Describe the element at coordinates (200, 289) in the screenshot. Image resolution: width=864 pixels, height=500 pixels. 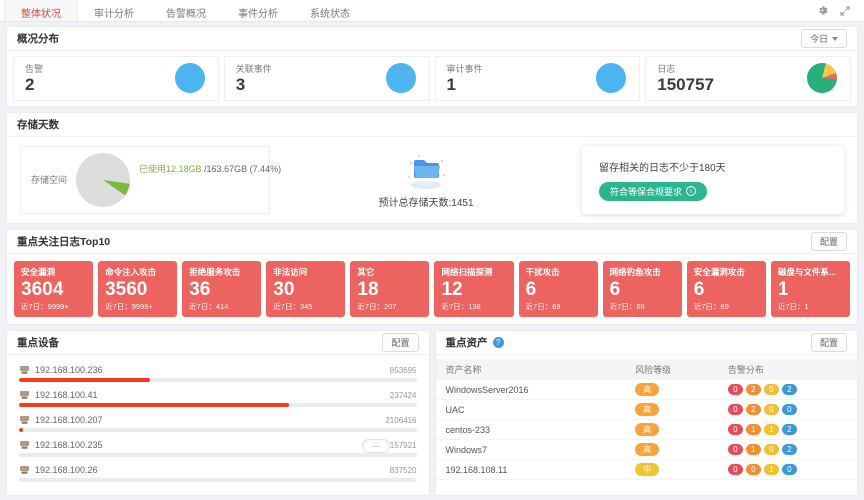
I see `log-card-value: 36` at that location.